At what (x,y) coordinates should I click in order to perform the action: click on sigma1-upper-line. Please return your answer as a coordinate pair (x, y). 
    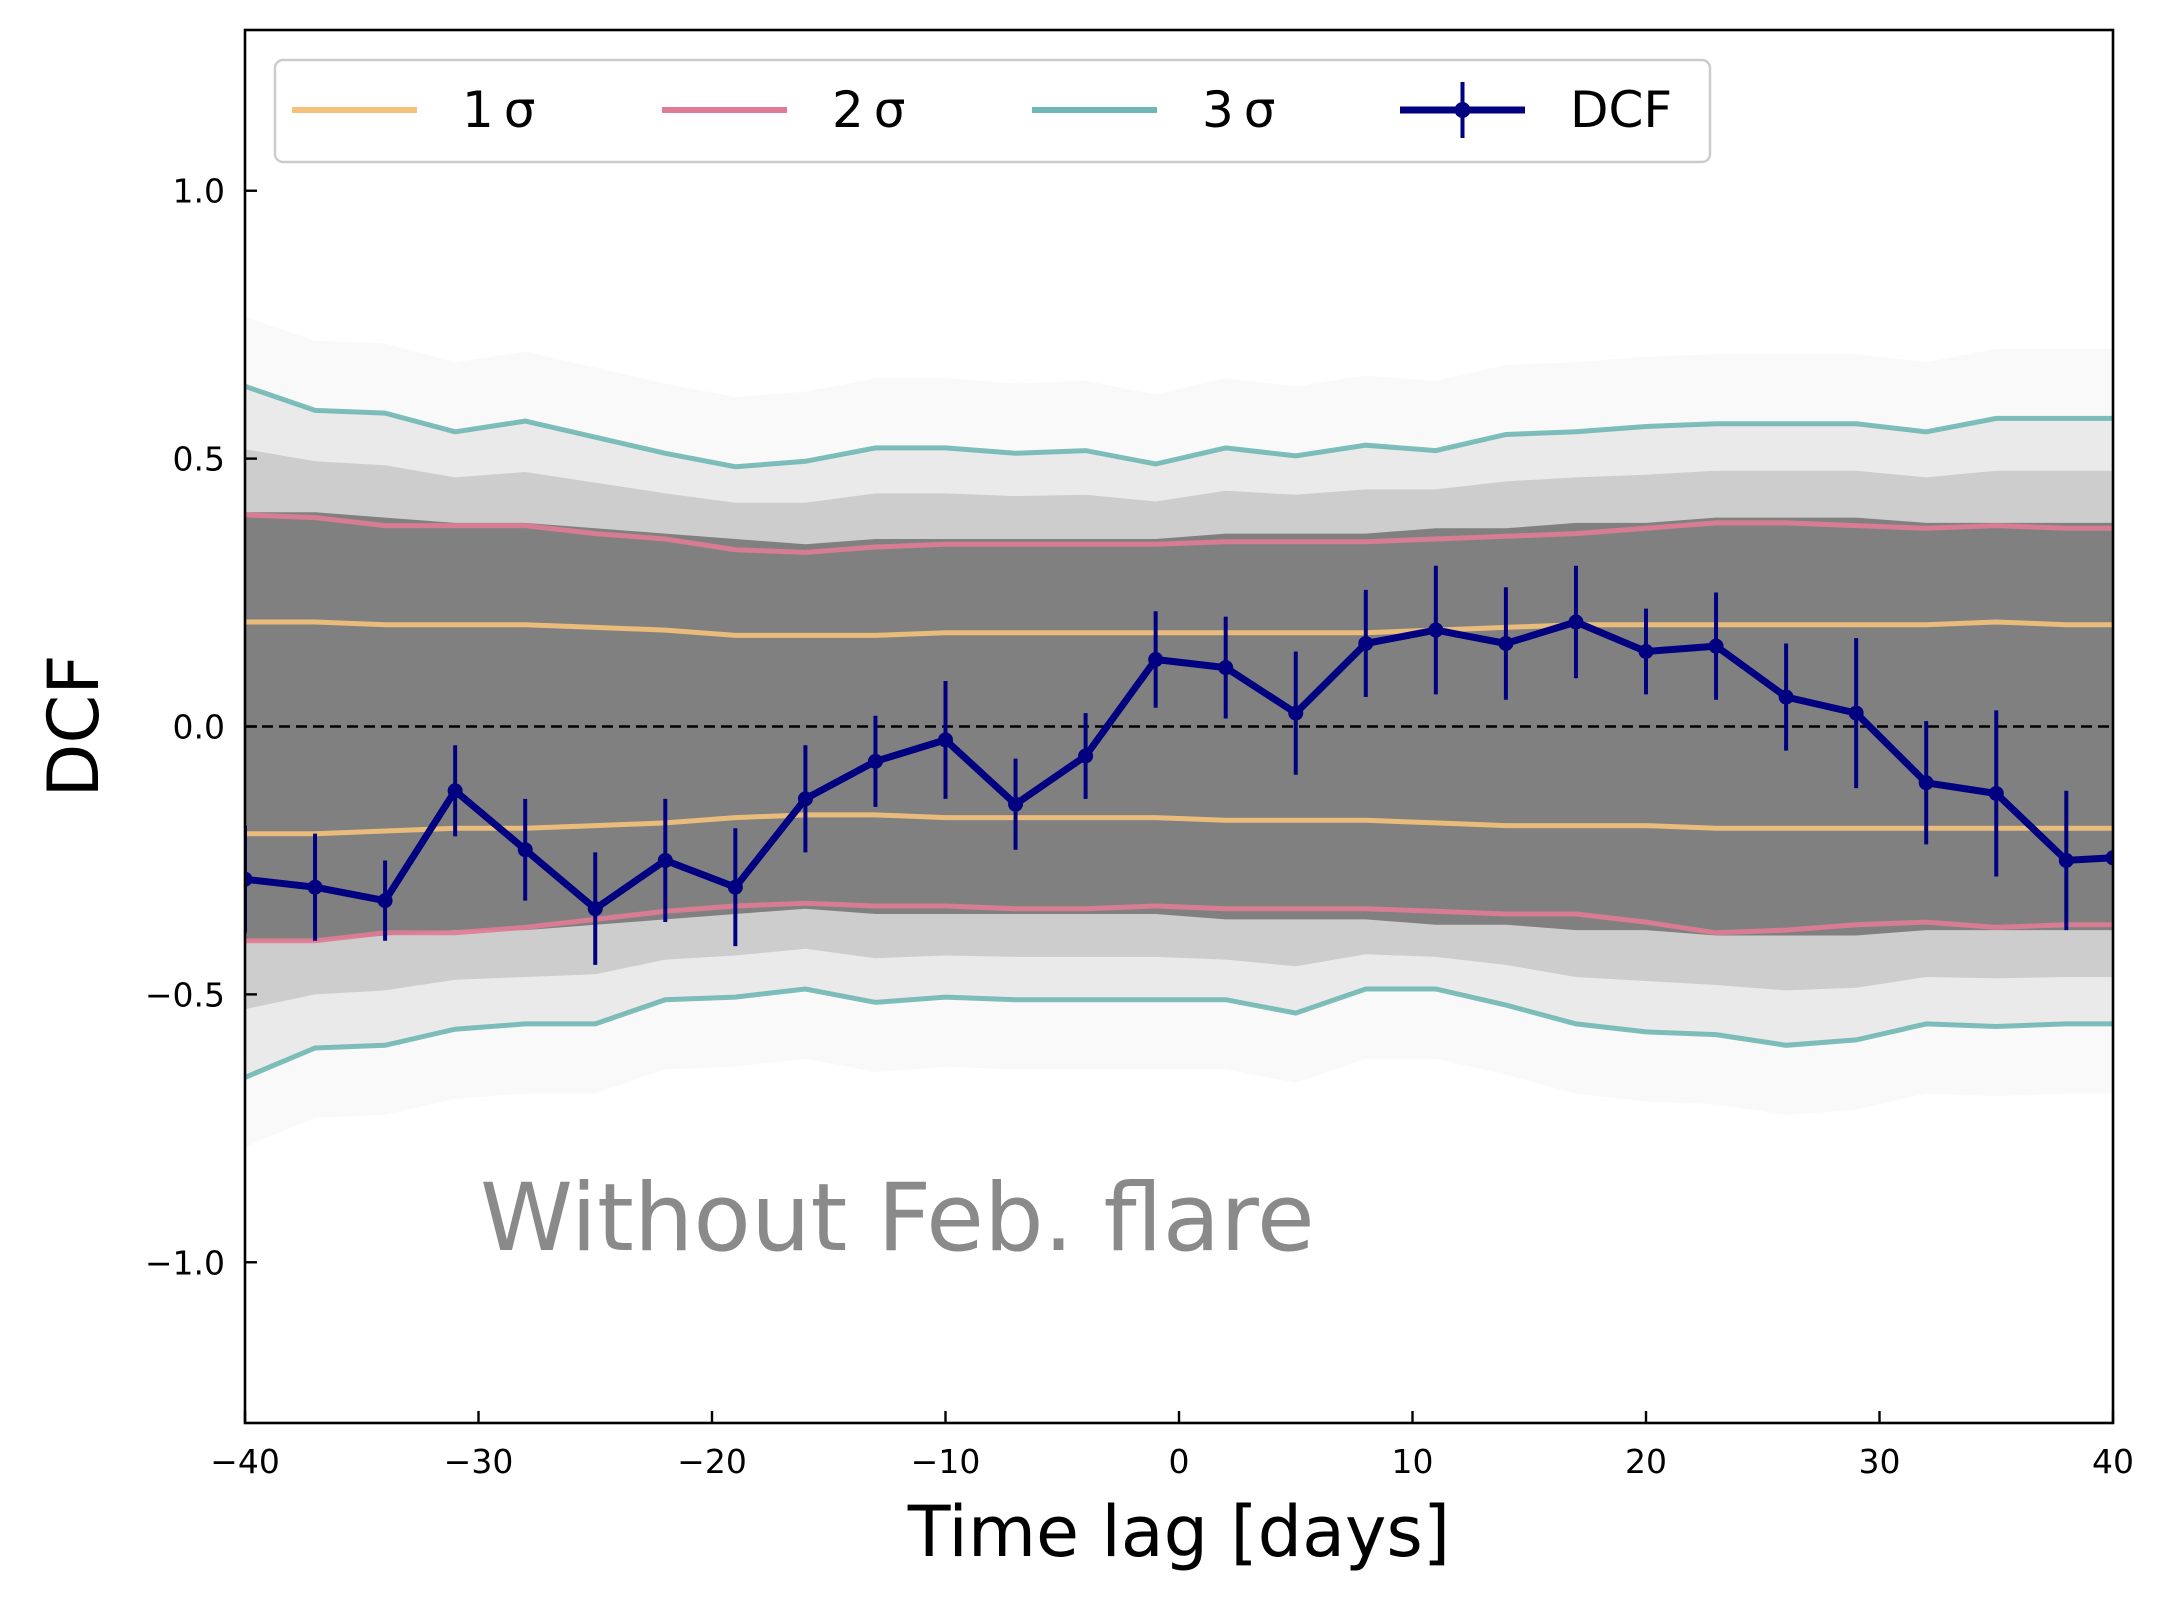
    Looking at the image, I should click on (1179, 628).